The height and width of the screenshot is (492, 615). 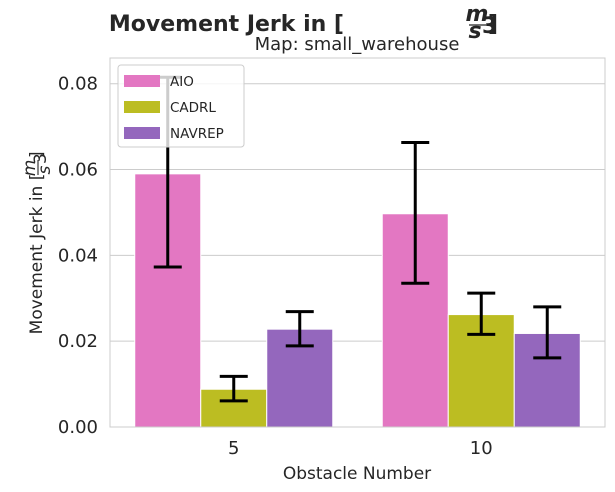 I want to click on y-axis-label-close: ], so click(x=37, y=154).